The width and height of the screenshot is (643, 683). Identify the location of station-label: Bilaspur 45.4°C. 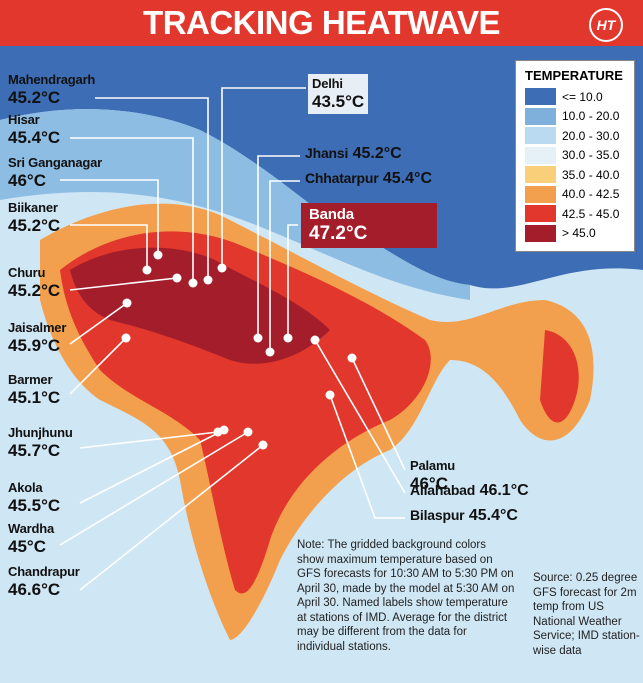
(464, 516).